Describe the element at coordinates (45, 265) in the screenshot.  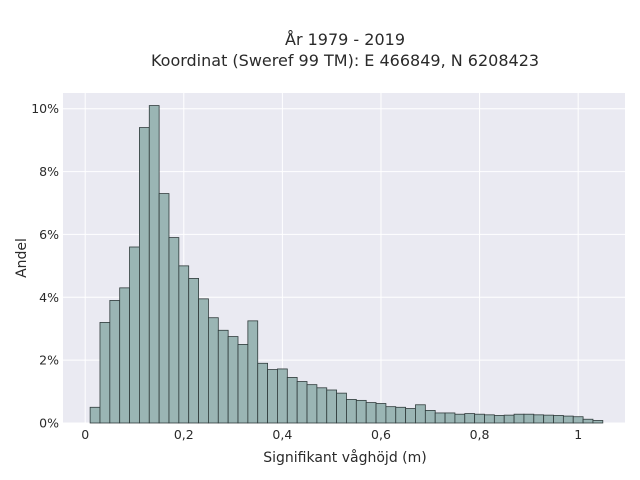
I see `y-axis-ticks: 0% 2% 4% 6% 8% 10%` at that location.